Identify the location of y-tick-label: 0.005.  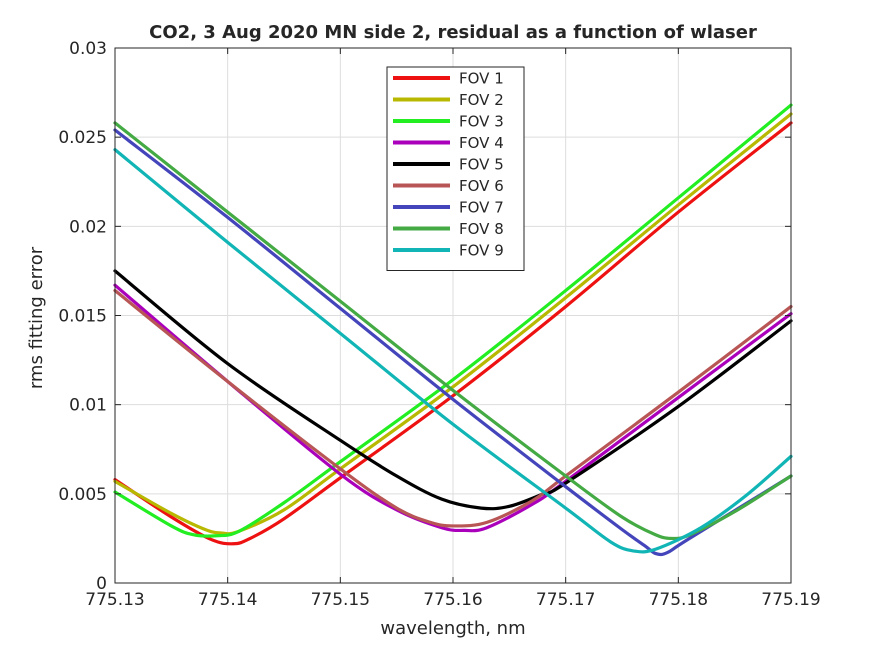
(82, 495).